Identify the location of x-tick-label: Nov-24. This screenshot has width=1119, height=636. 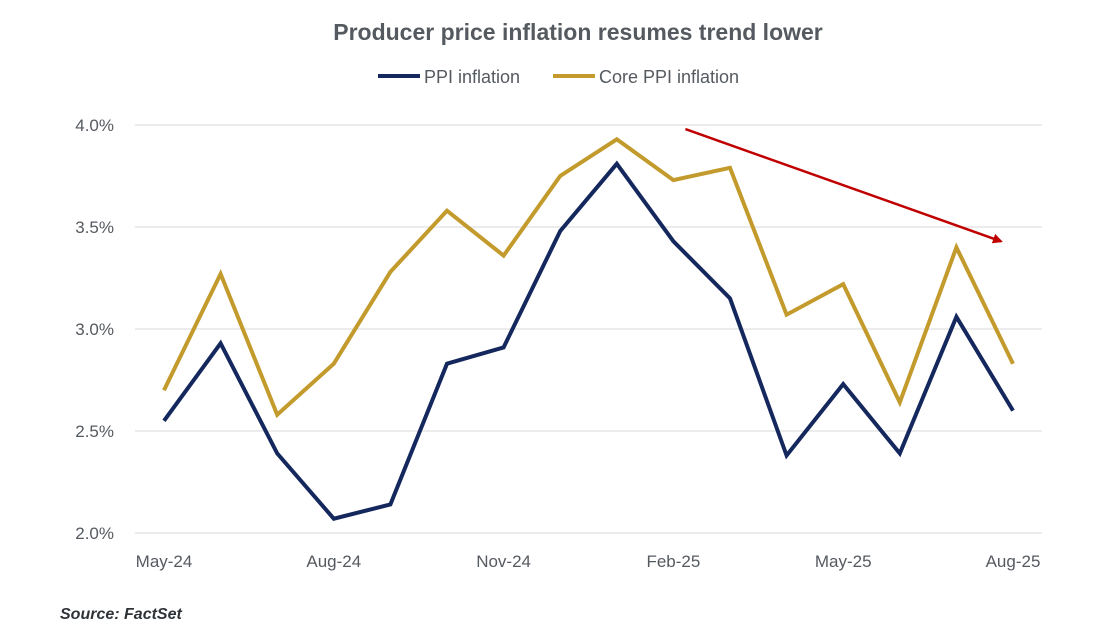
(503, 561).